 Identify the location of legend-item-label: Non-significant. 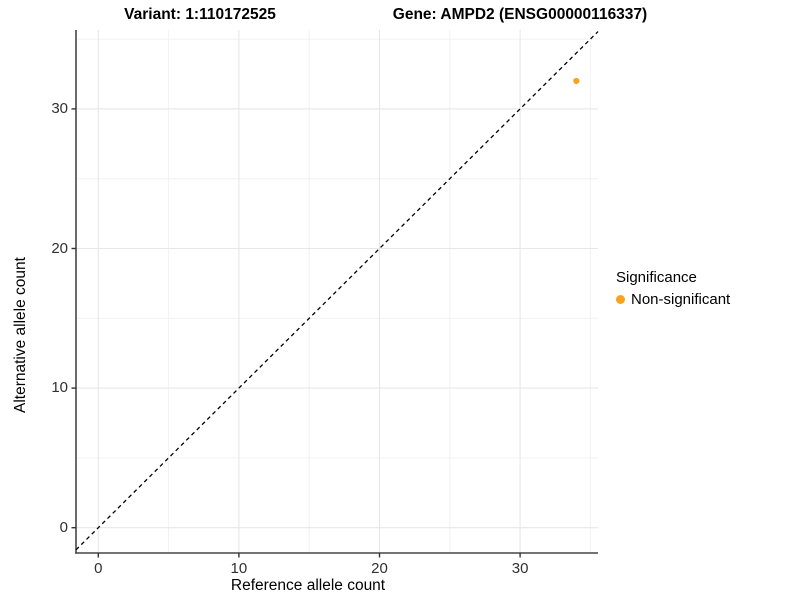
(681, 299).